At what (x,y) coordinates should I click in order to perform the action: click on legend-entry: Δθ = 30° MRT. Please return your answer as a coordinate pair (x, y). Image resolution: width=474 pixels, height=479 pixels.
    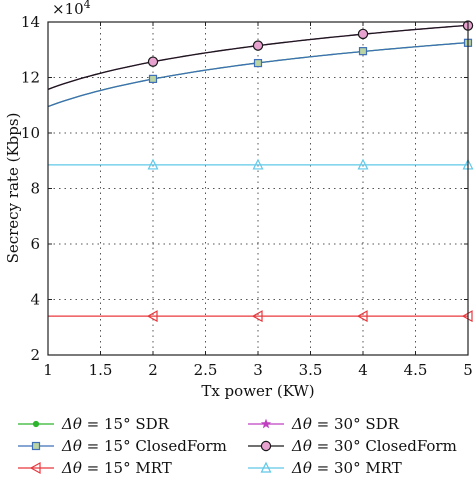
    Looking at the image, I should click on (346, 468).